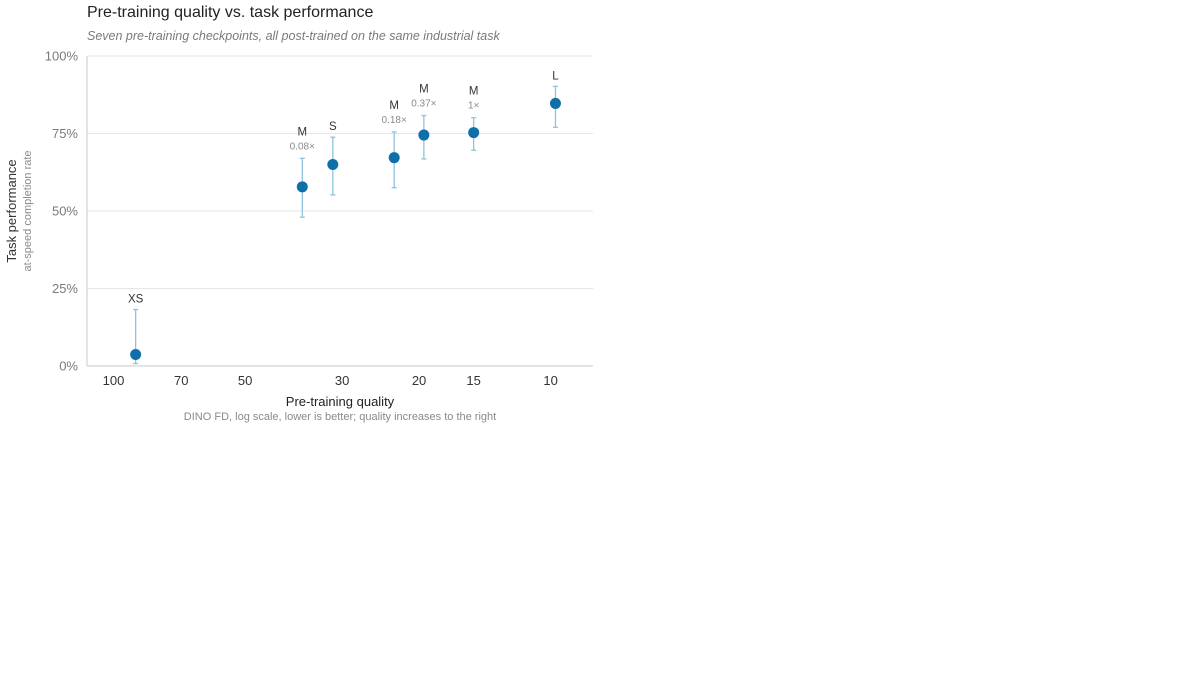 The height and width of the screenshot is (680, 1200). Describe the element at coordinates (550, 380) in the screenshot. I see `x-tick-label: 10` at that location.